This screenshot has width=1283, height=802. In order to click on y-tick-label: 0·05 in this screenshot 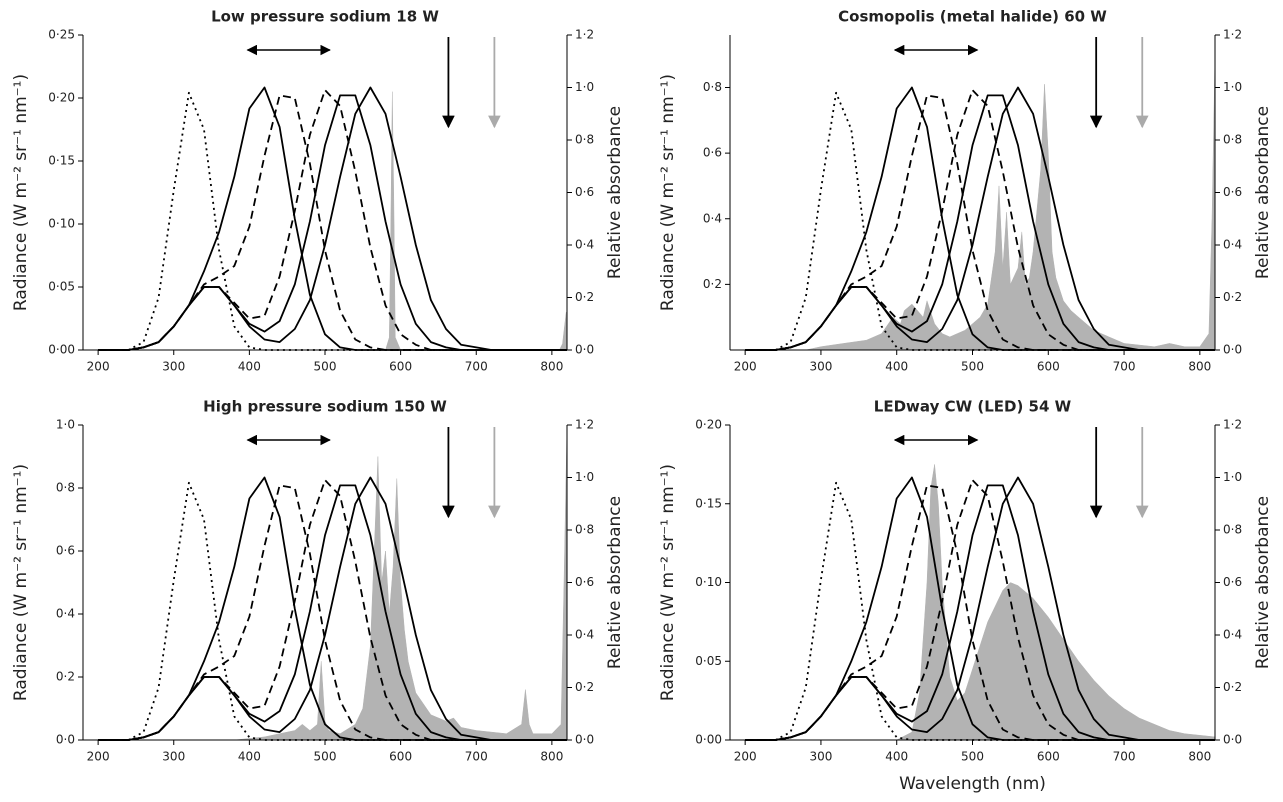, I will do `click(61, 287)`.